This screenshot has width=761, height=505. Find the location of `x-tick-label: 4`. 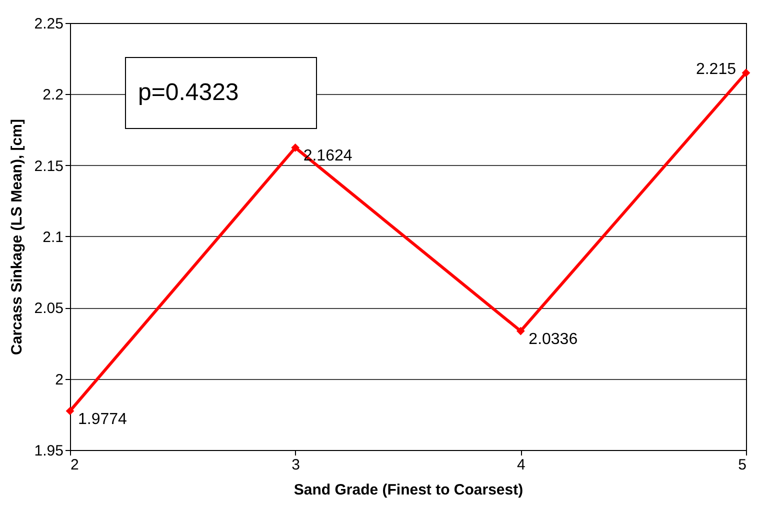

x-tick-label: 4 is located at coordinates (521, 465).